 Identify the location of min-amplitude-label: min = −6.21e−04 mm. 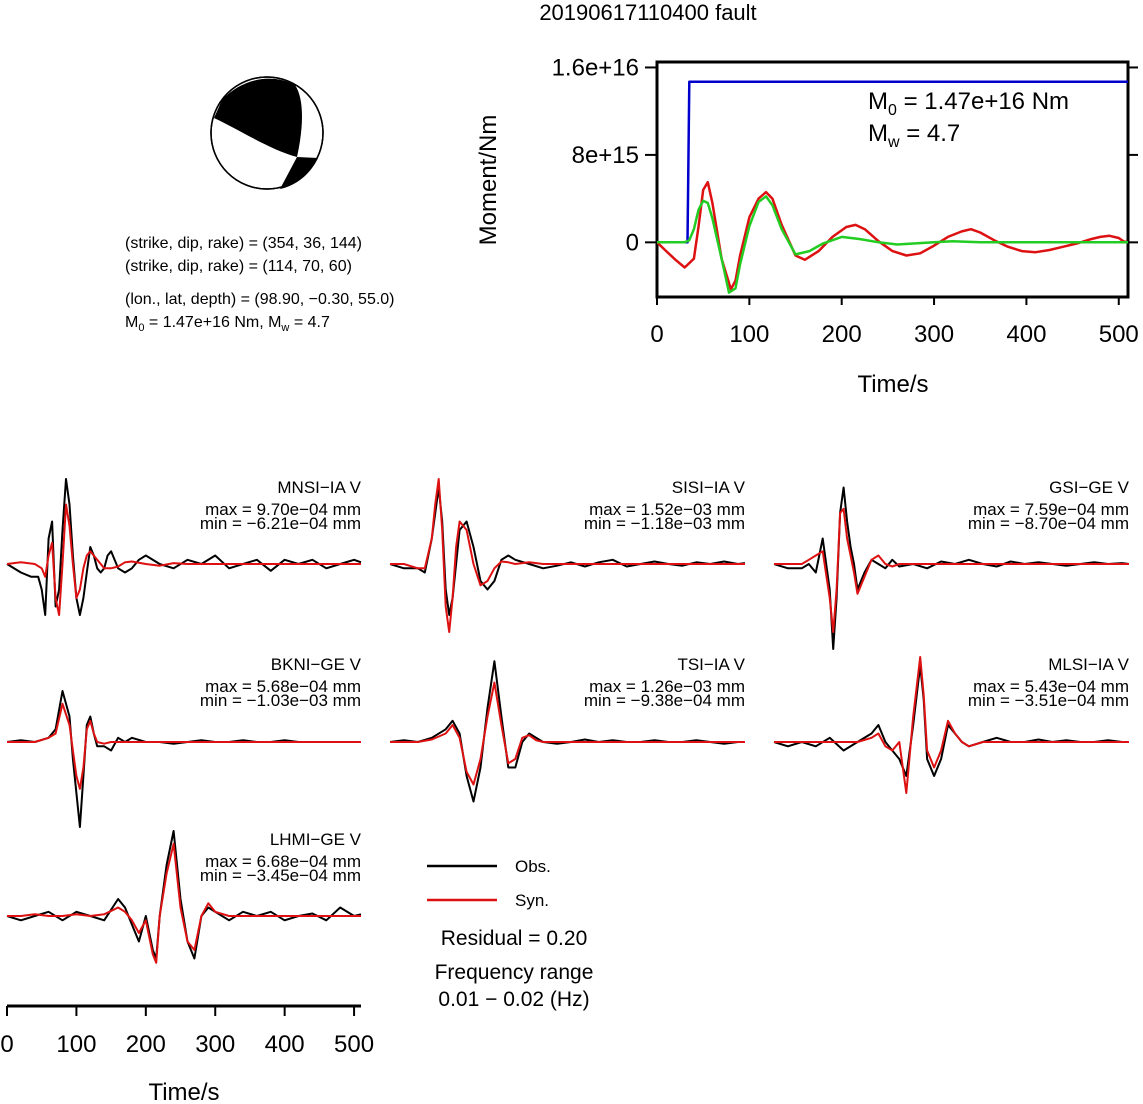
(280, 523).